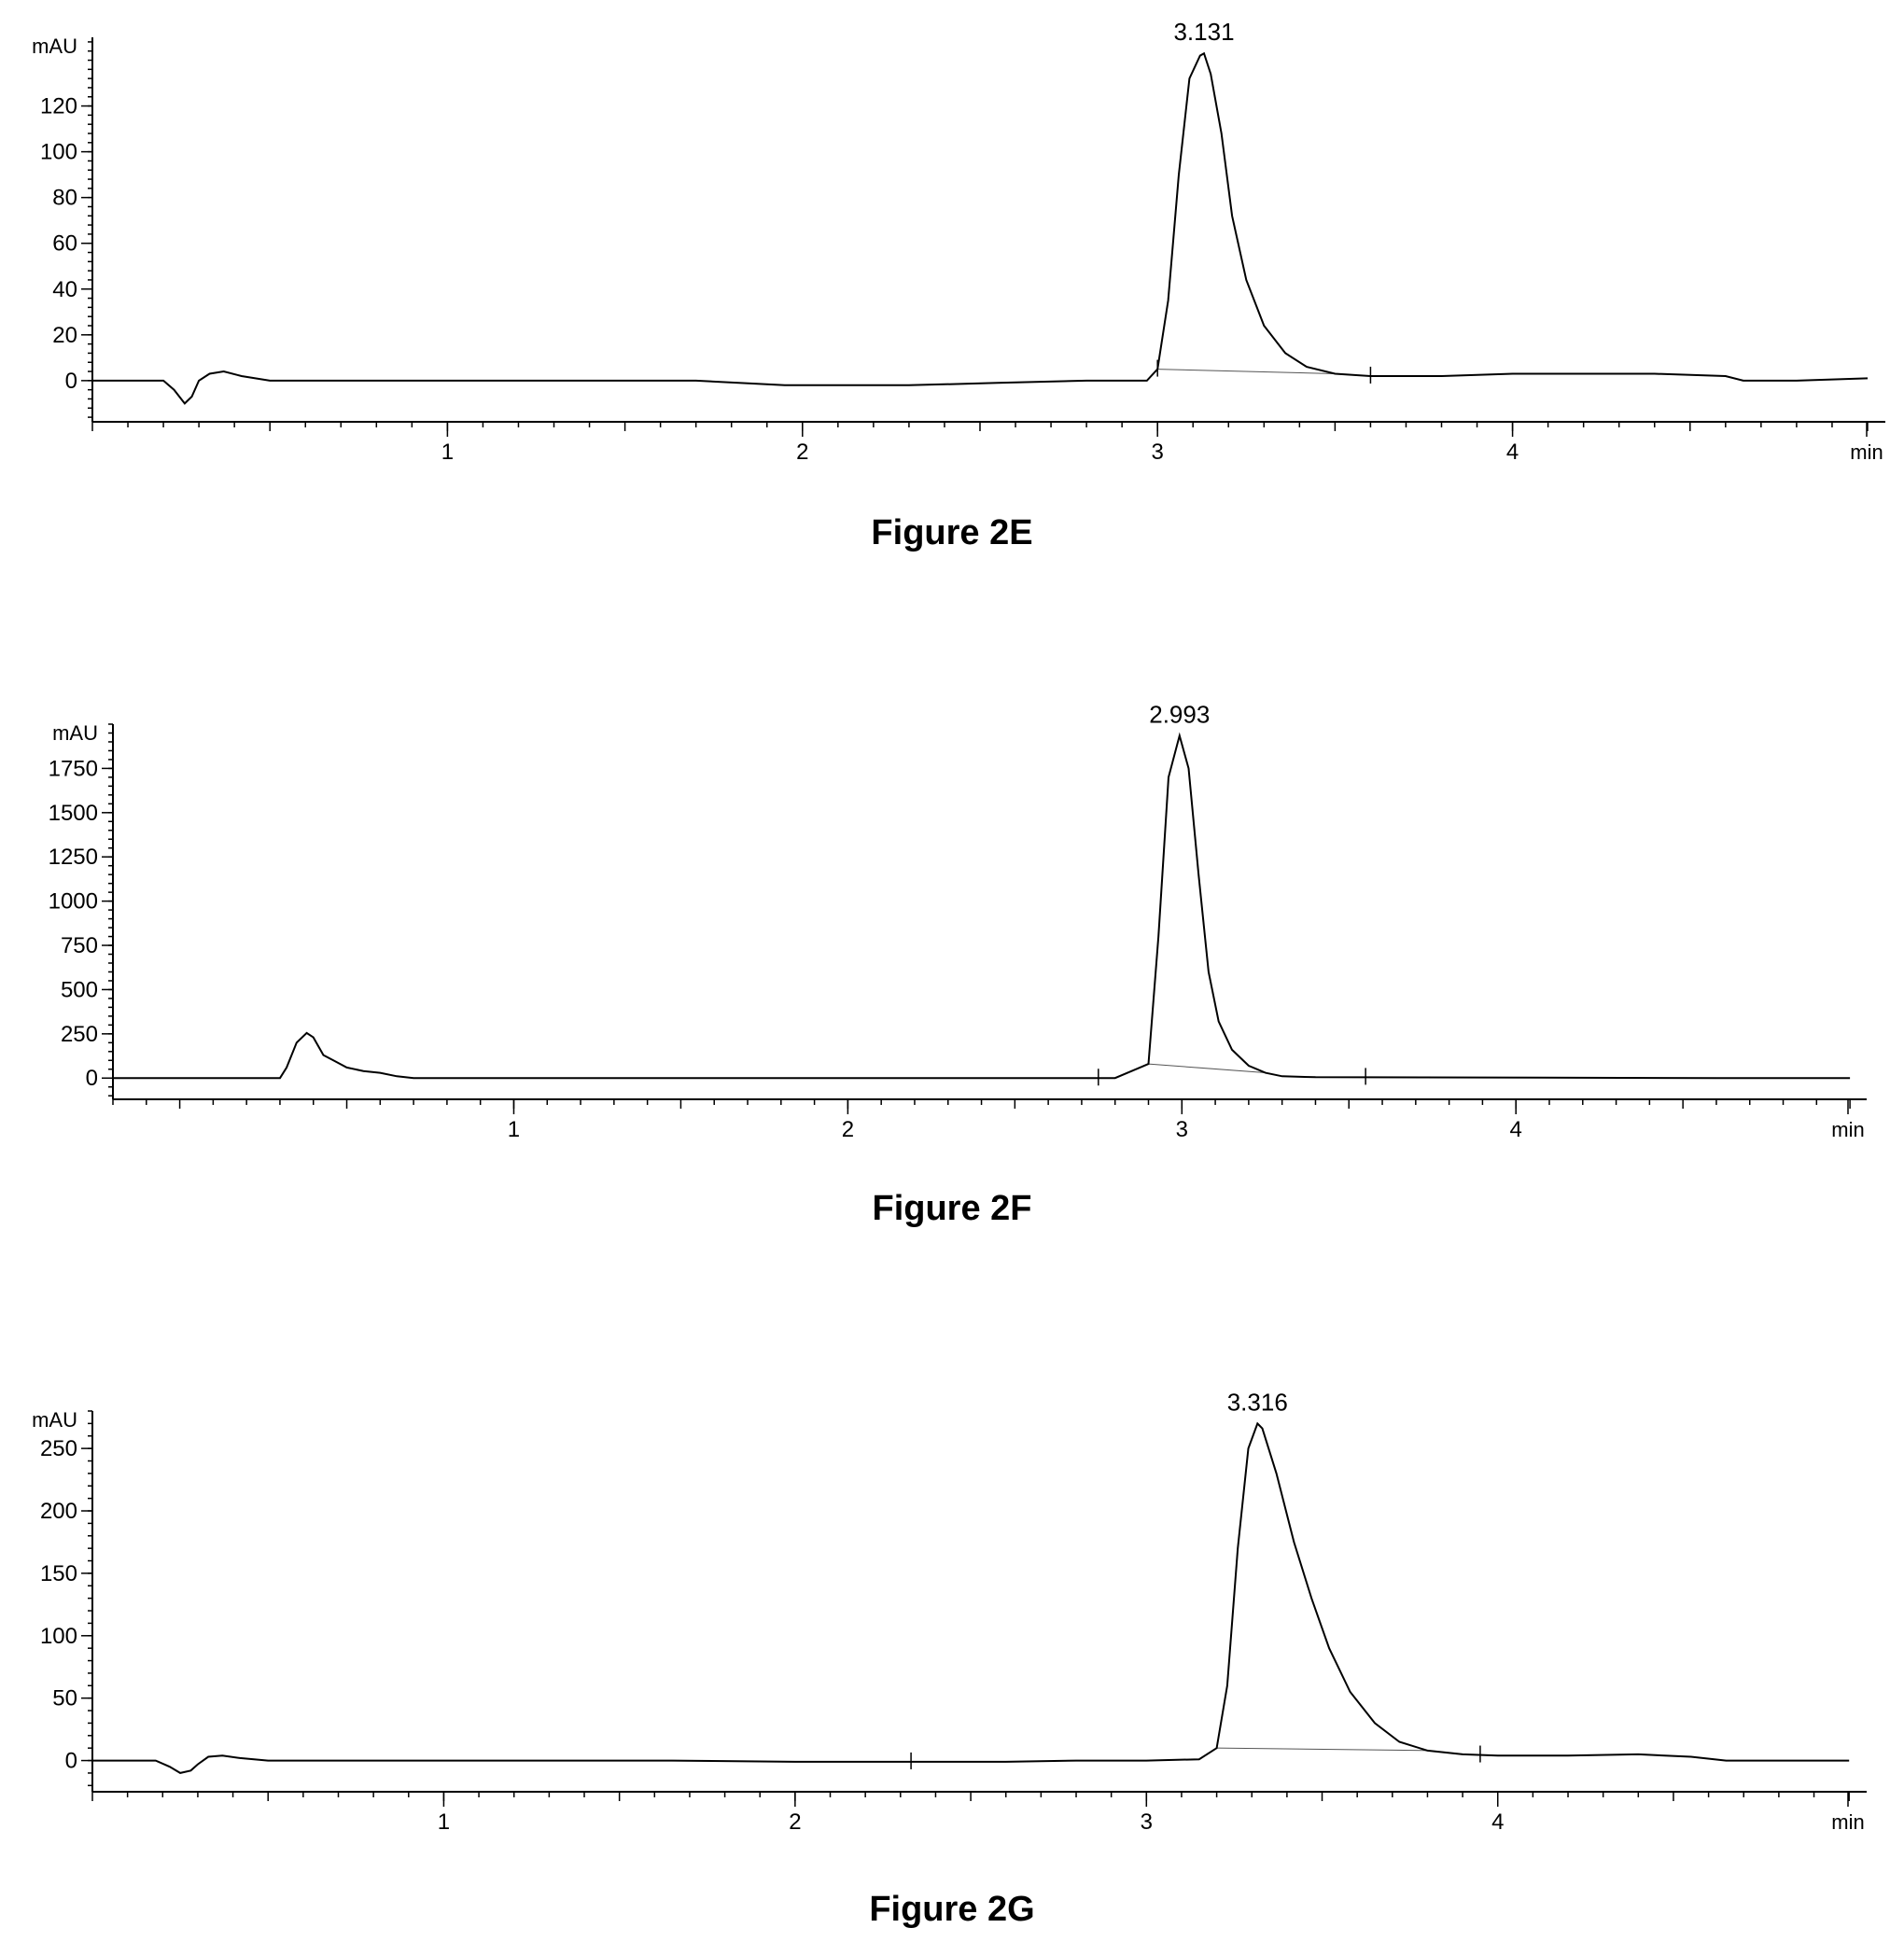 Image resolution: width=1904 pixels, height=1956 pixels. I want to click on y-tick-label: 1250, so click(73, 857).